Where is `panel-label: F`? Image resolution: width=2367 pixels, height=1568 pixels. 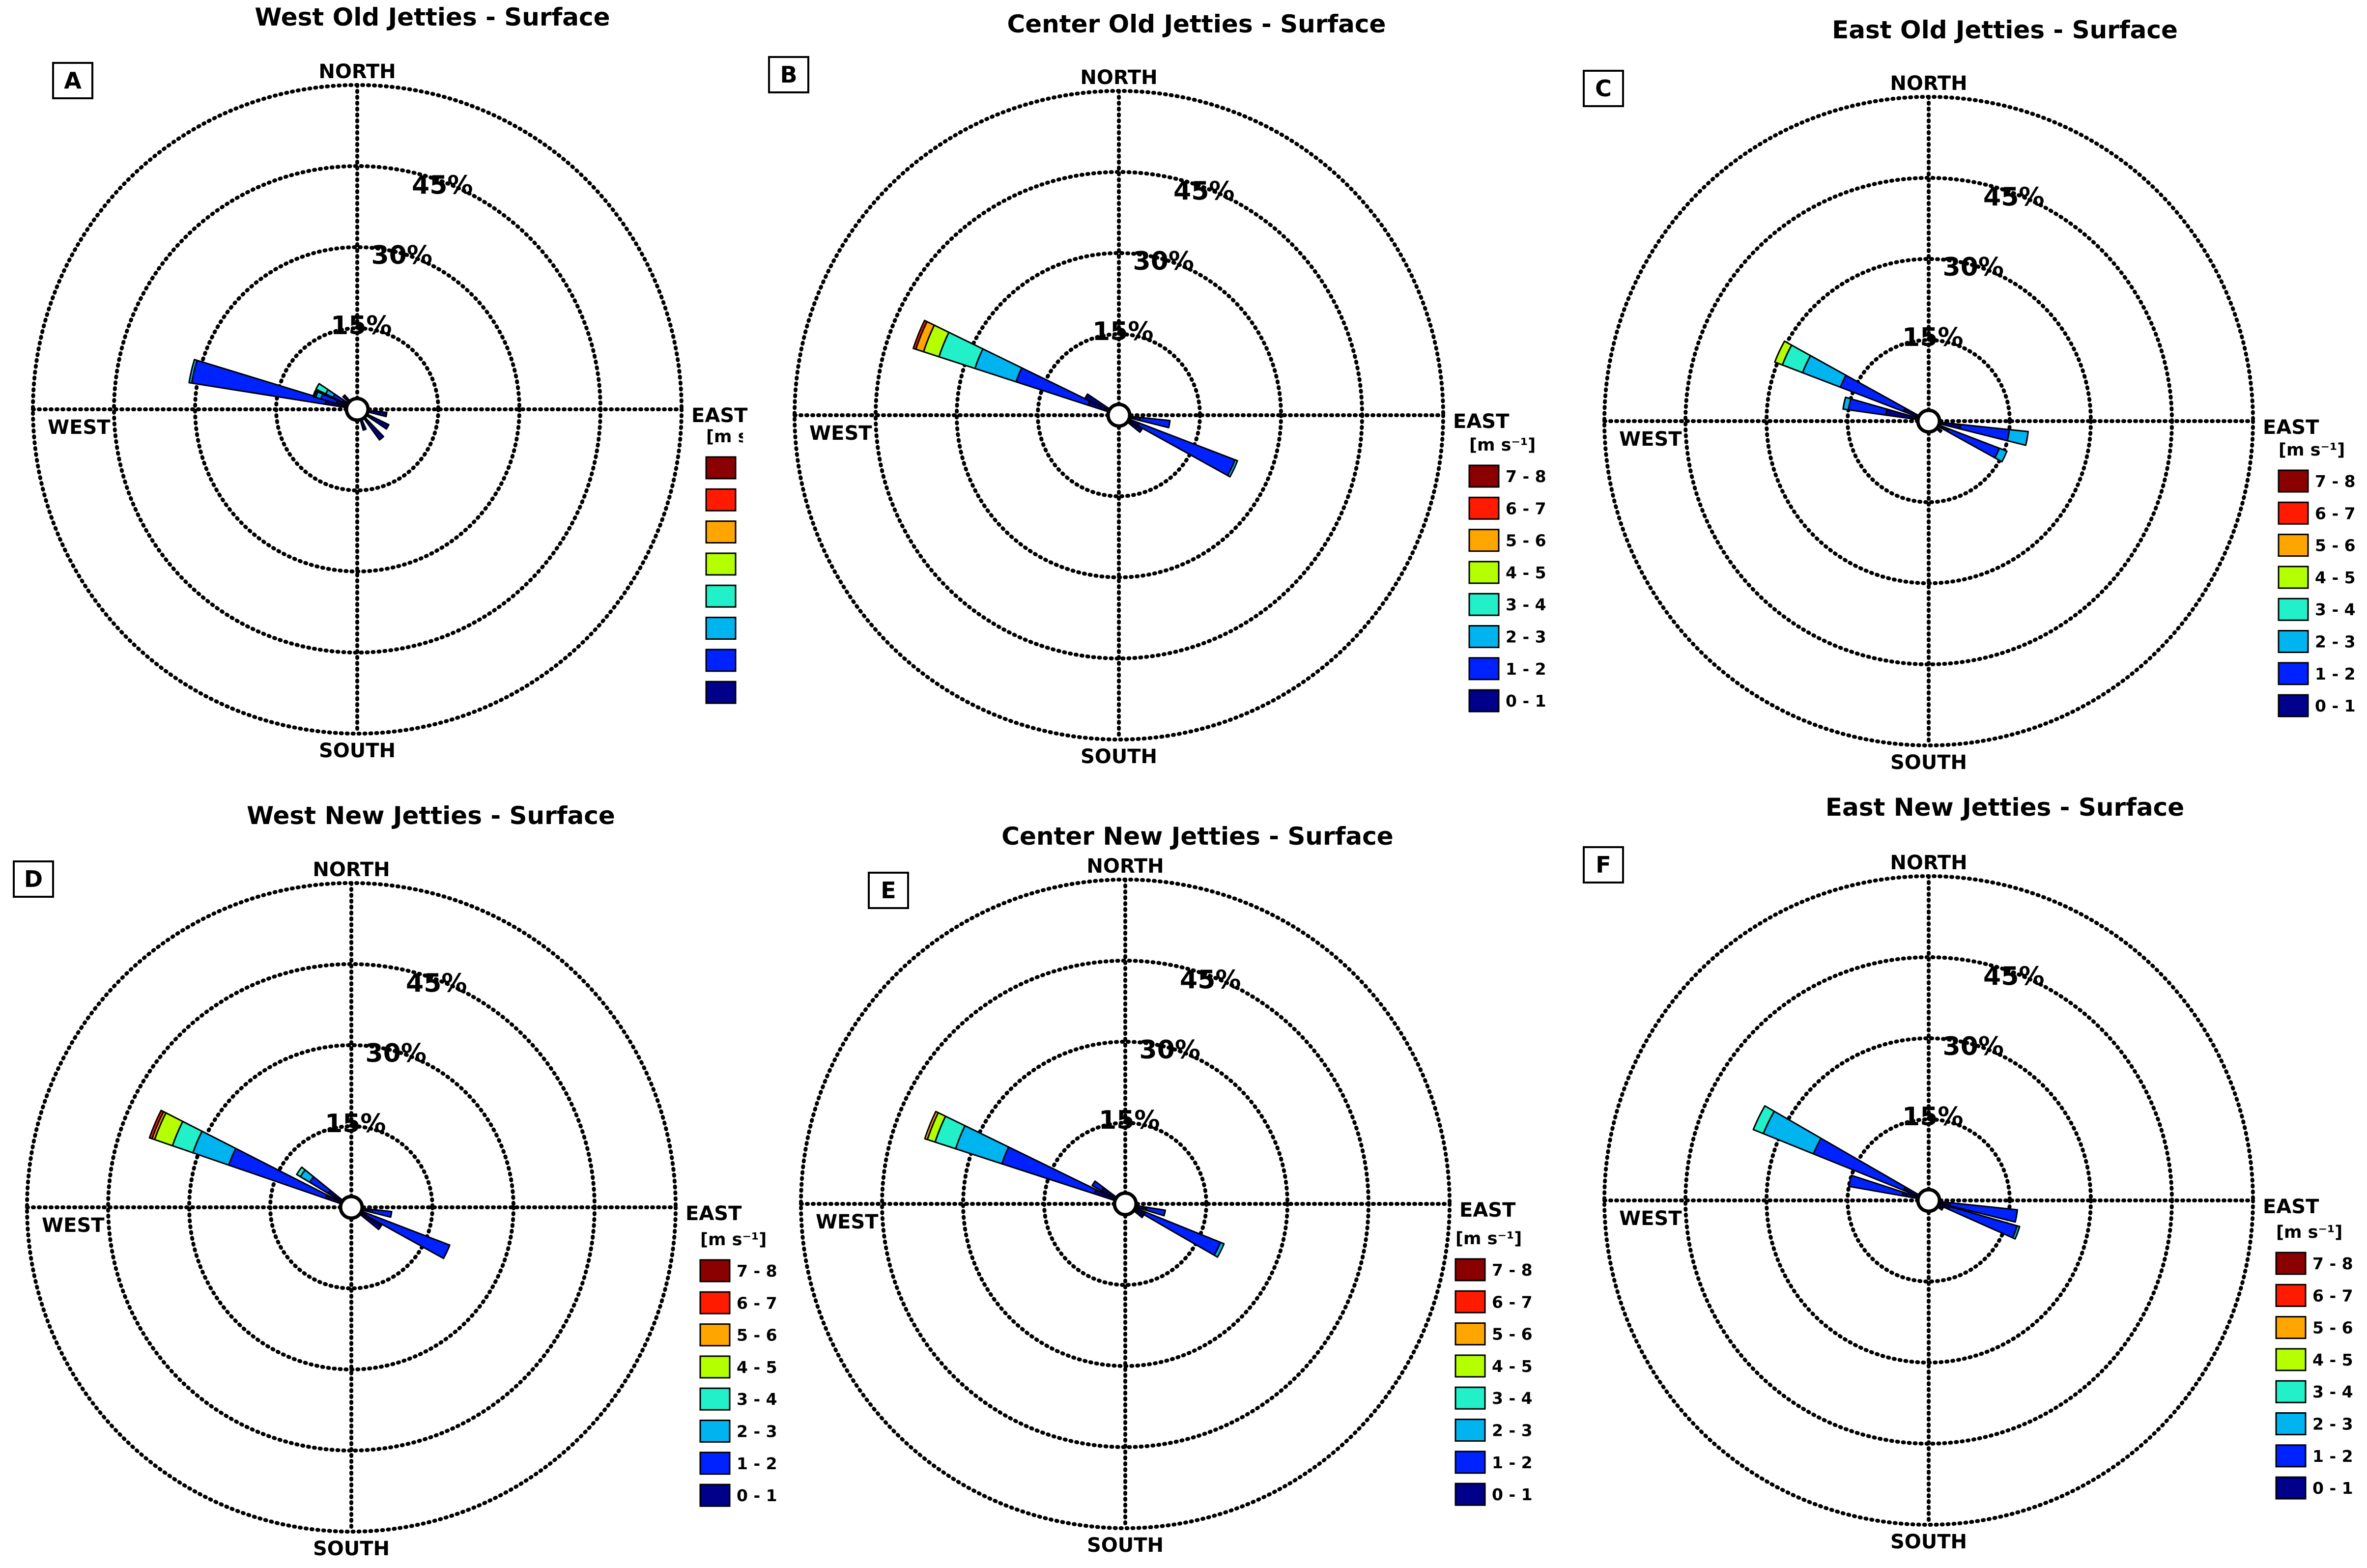
panel-label: F is located at coordinates (1603, 865).